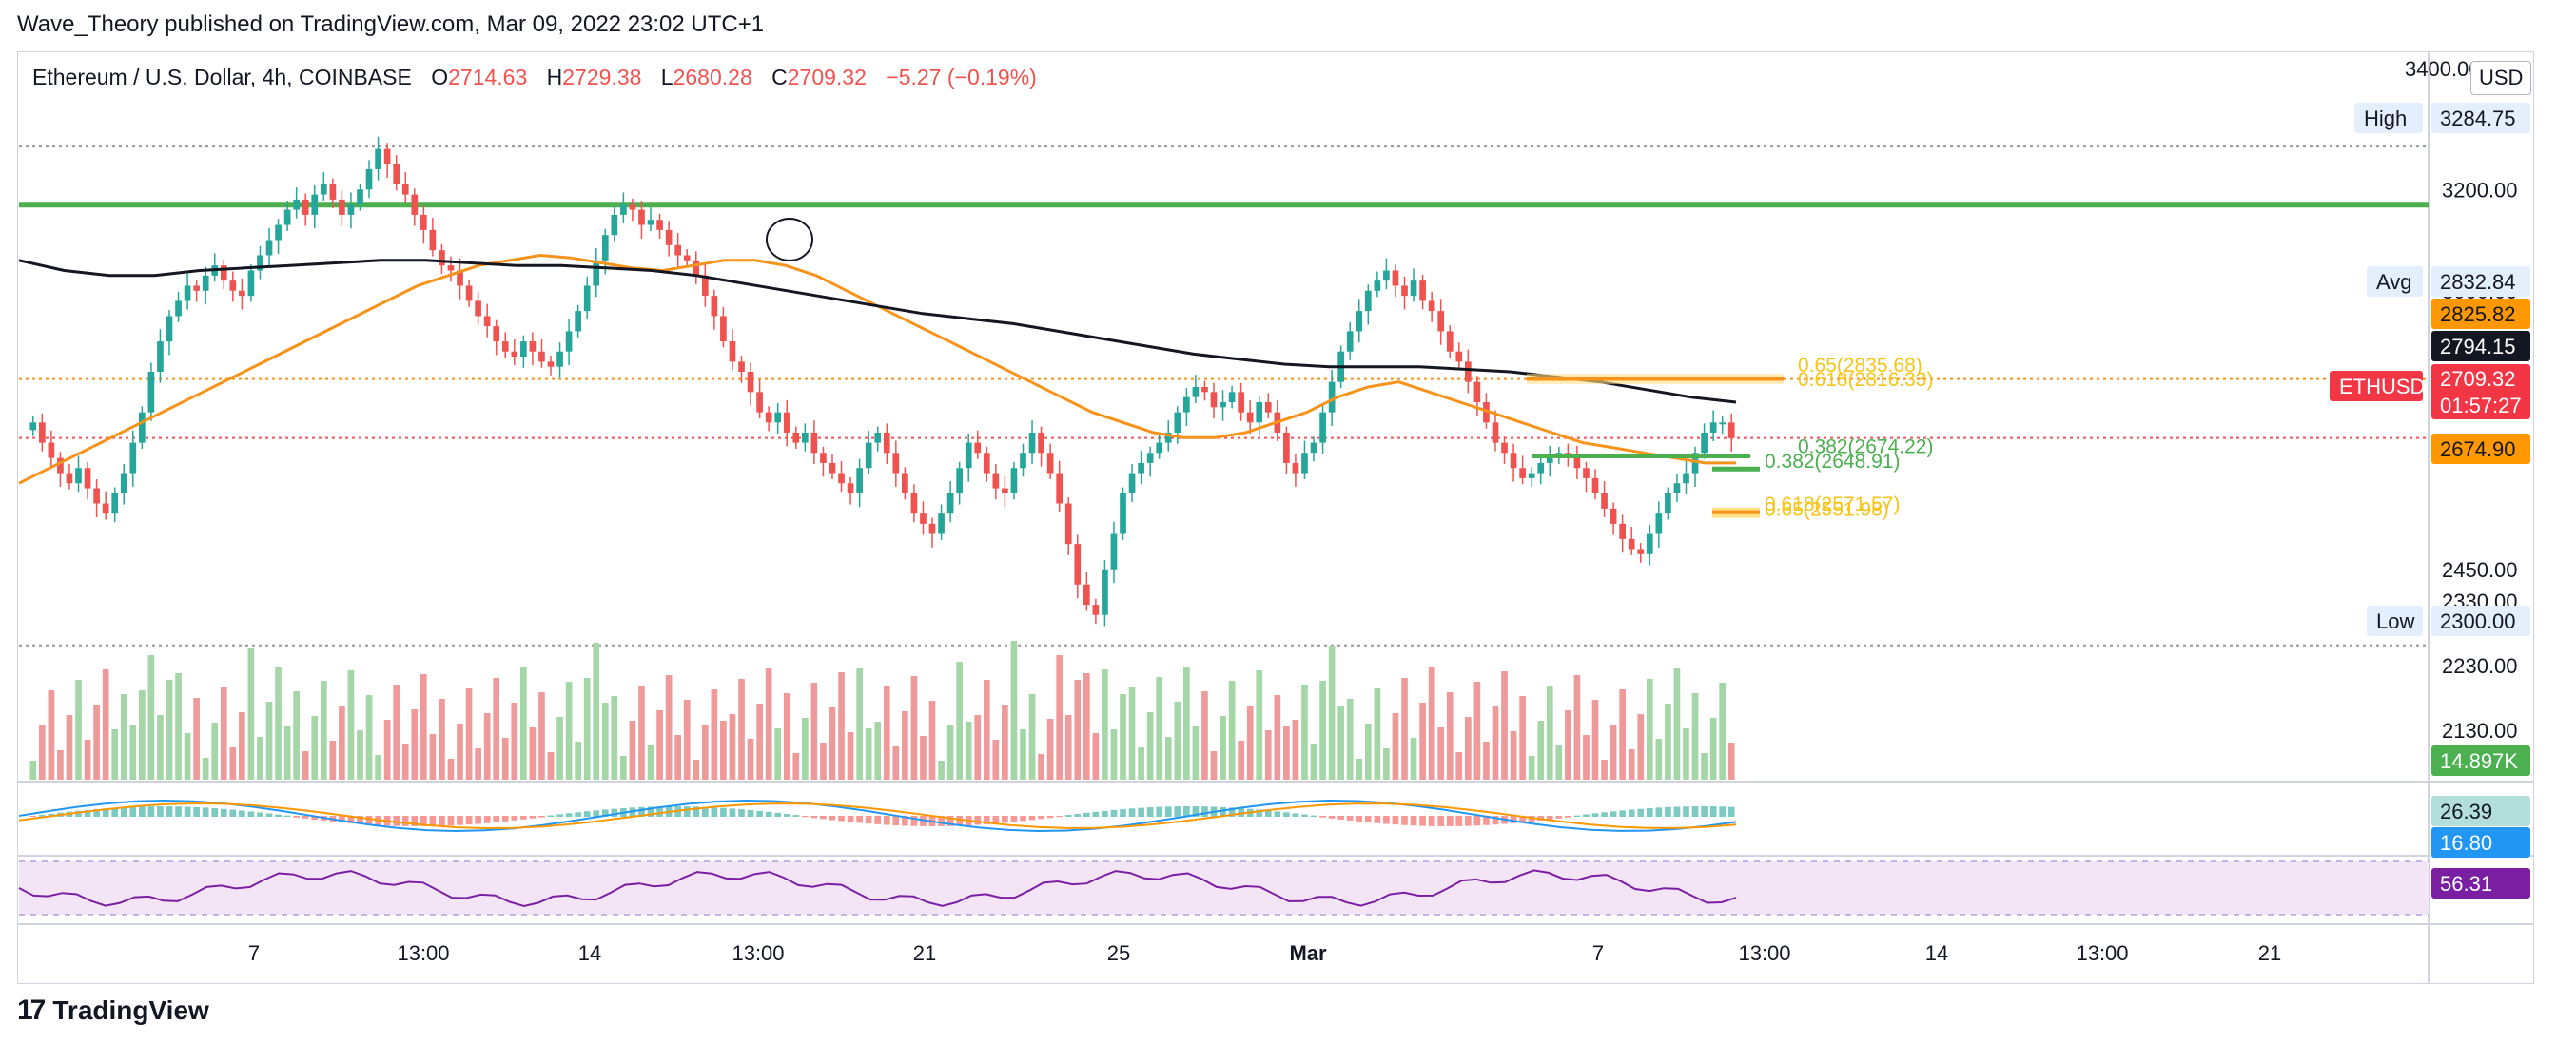 The height and width of the screenshot is (1044, 2576). I want to click on price-tick-label: 2130.00, so click(2480, 731).